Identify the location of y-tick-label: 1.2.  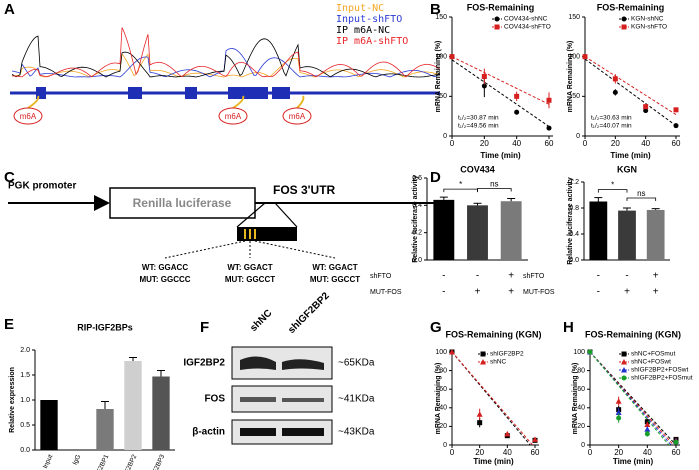
(574, 182).